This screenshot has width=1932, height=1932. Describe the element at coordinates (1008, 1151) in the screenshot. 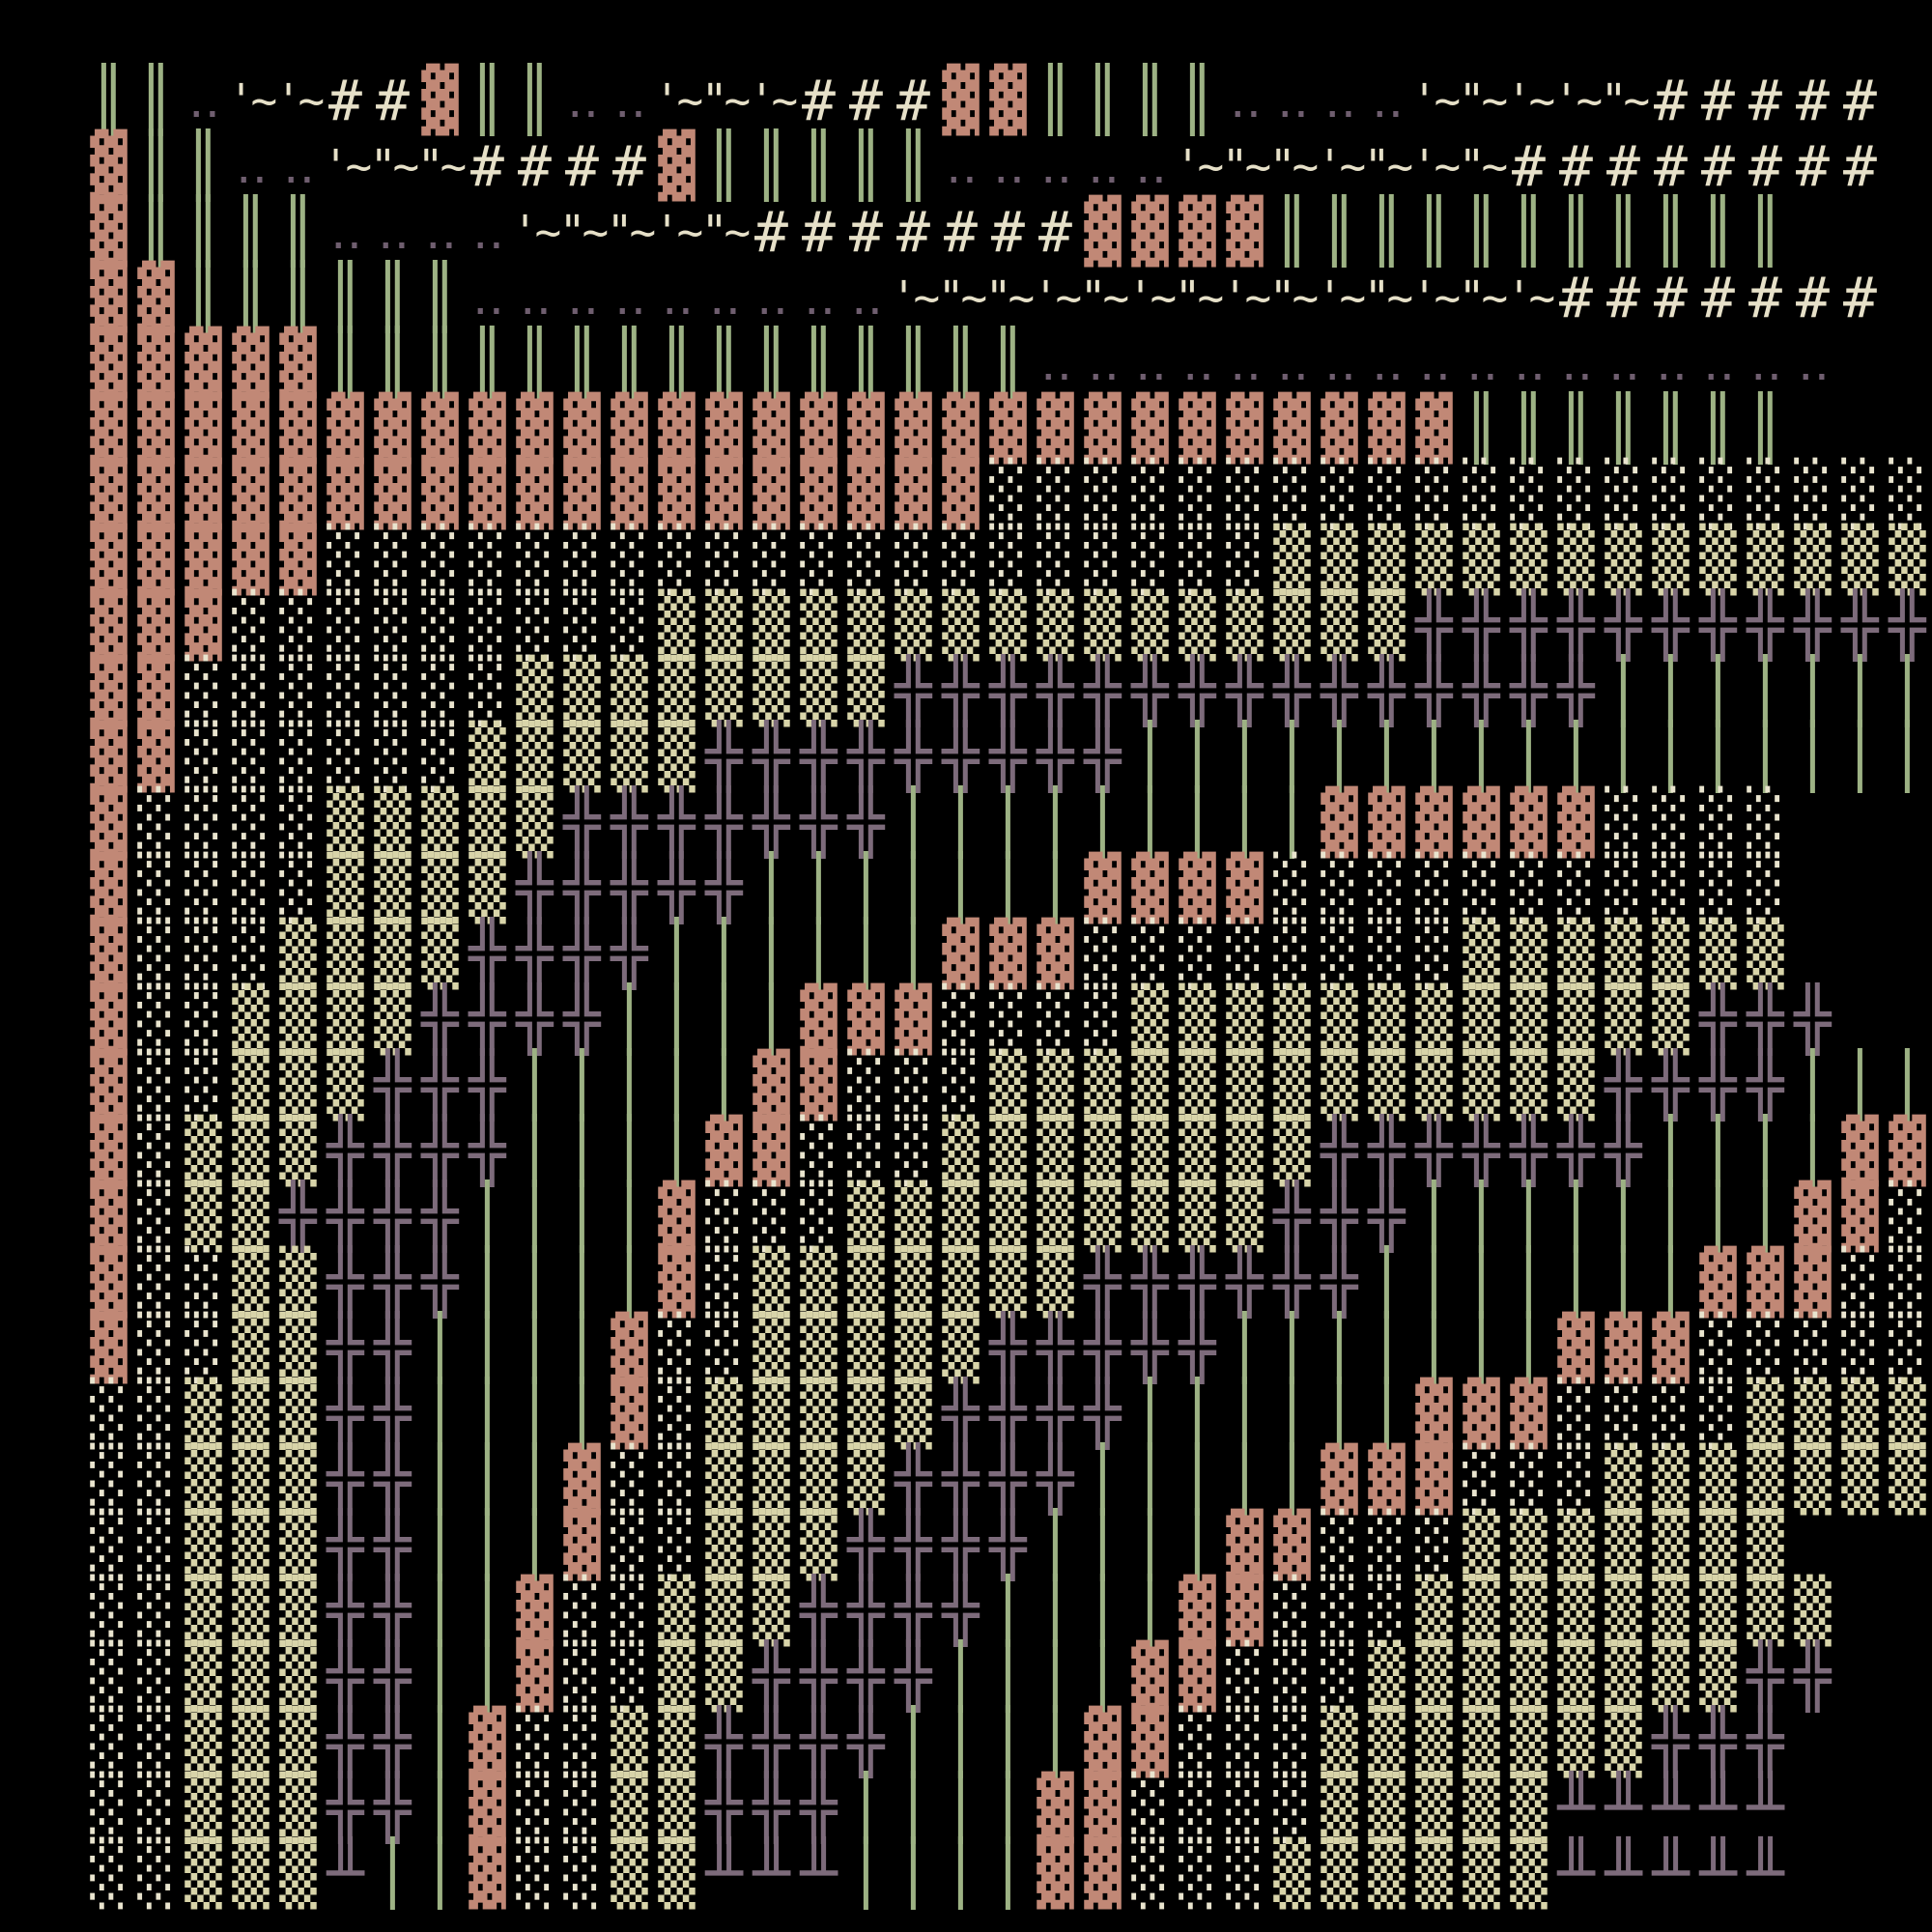

I see `art-row: ▓ ░ ▒ ▒ ▒ ╬ ╬ ╬ ╬ │ │ │ │ ▓ ▓ ░ ░ ░ ▒ ▒ ▒ ▒ ▒ ▒ ▒ ▒ ╬ ╬ ╬ ╬ ╬ ╬ ╬ │ │ │ │ ▓ ▓` at that location.